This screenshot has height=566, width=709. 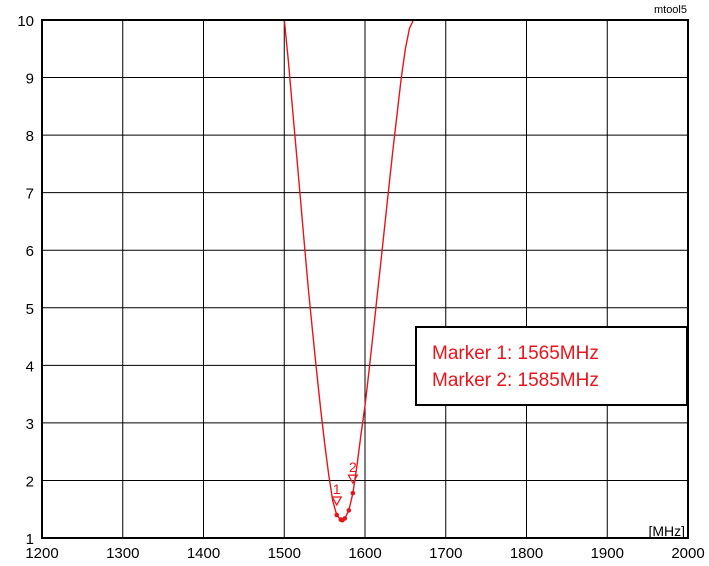 What do you see at coordinates (284, 553) in the screenshot?
I see `x-tick-label: 1500` at bounding box center [284, 553].